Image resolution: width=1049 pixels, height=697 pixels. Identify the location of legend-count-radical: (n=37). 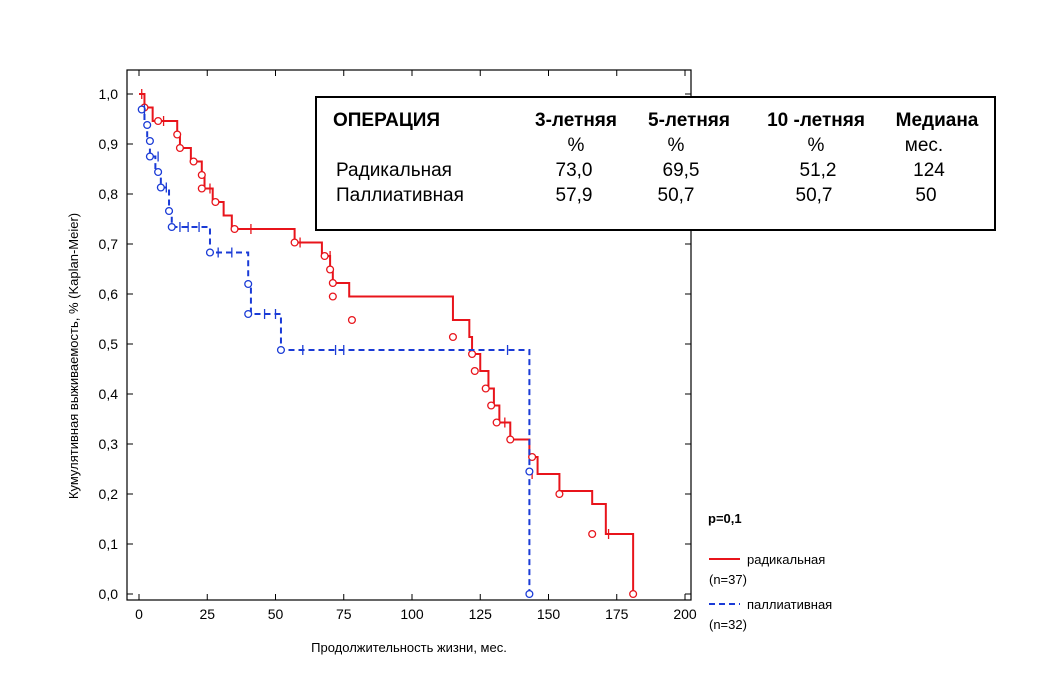
(728, 579).